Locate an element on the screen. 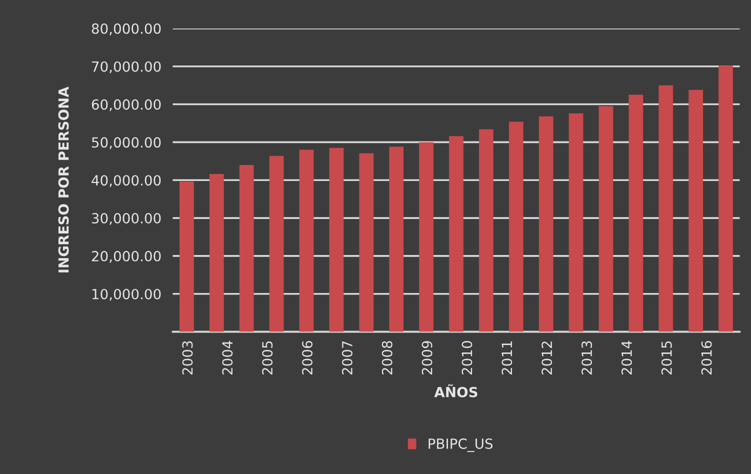  y-tick-label: 10,000.00 is located at coordinates (126, 294).